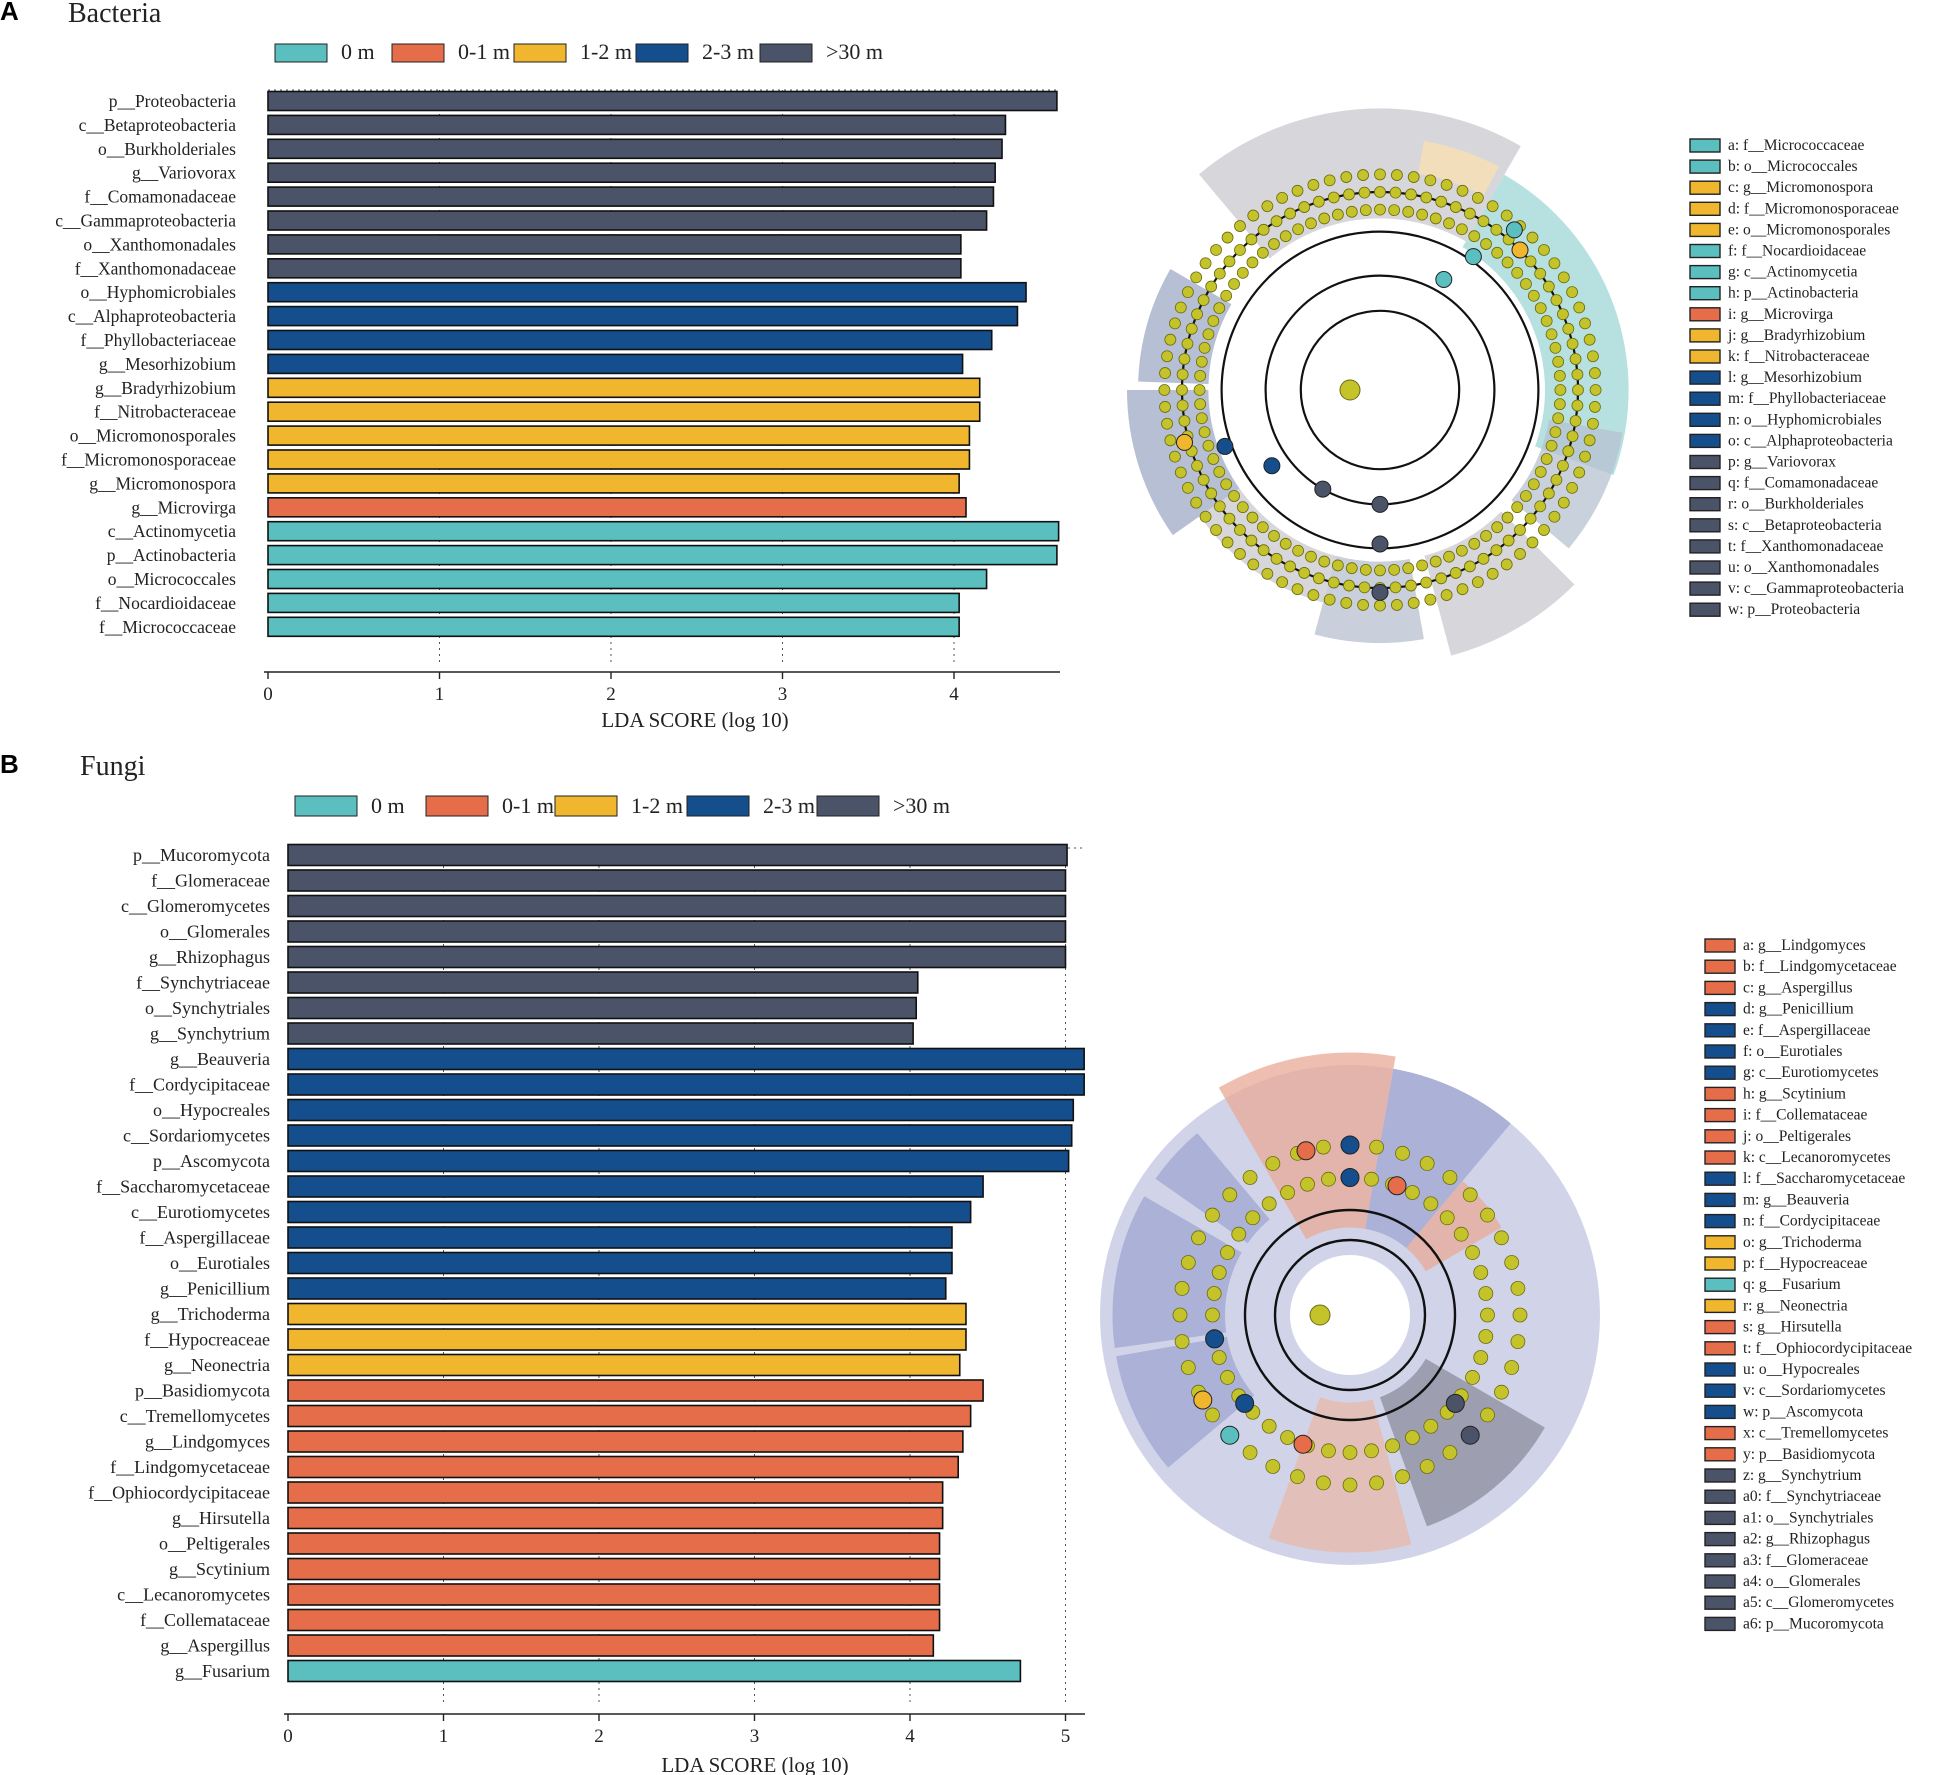 The height and width of the screenshot is (1775, 1949). What do you see at coordinates (167, 627) in the screenshot?
I see `bar-label-f-micrococcaceae: f__Micrococcaceae` at bounding box center [167, 627].